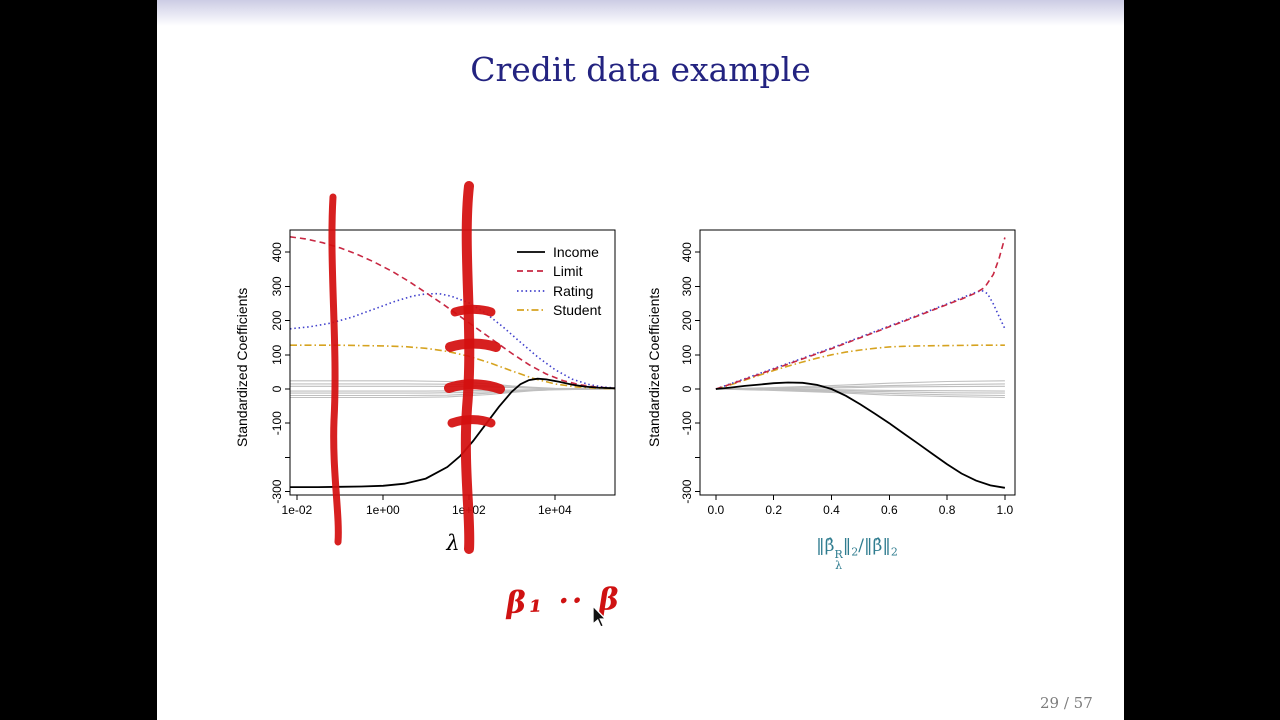 The height and width of the screenshot is (720, 1280). What do you see at coordinates (555, 510) in the screenshot?
I see `x-tick-label: 1e+04` at bounding box center [555, 510].